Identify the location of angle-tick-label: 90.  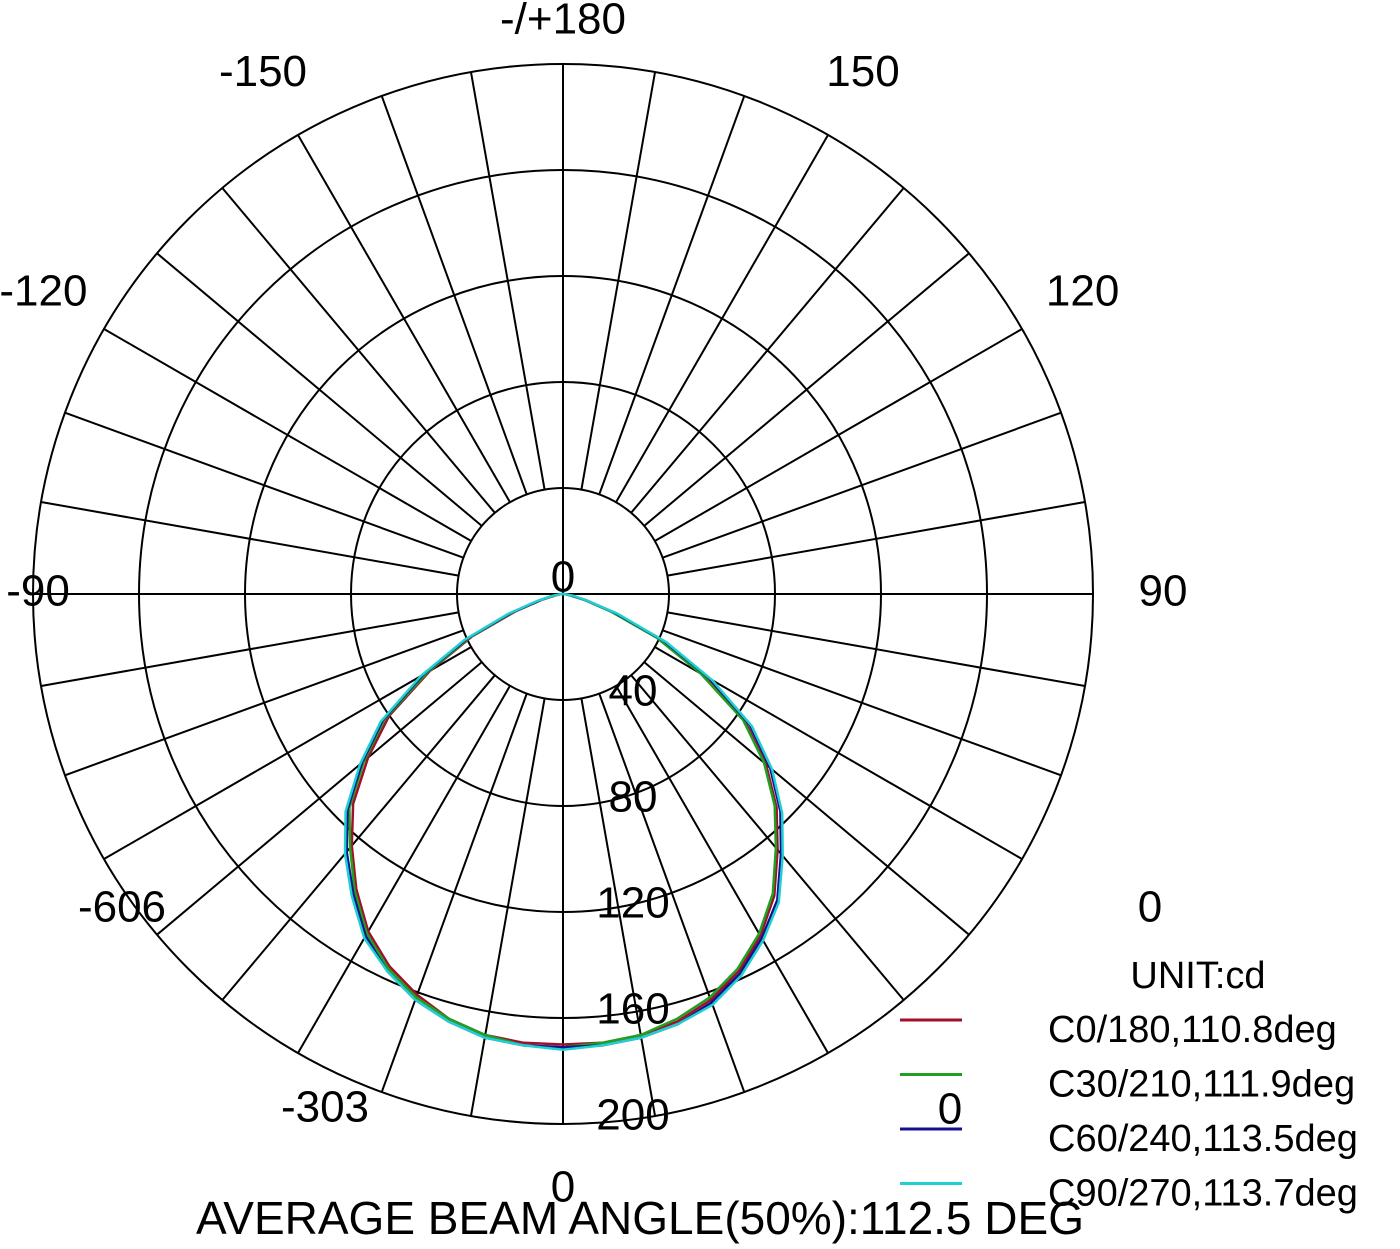
(1163, 591).